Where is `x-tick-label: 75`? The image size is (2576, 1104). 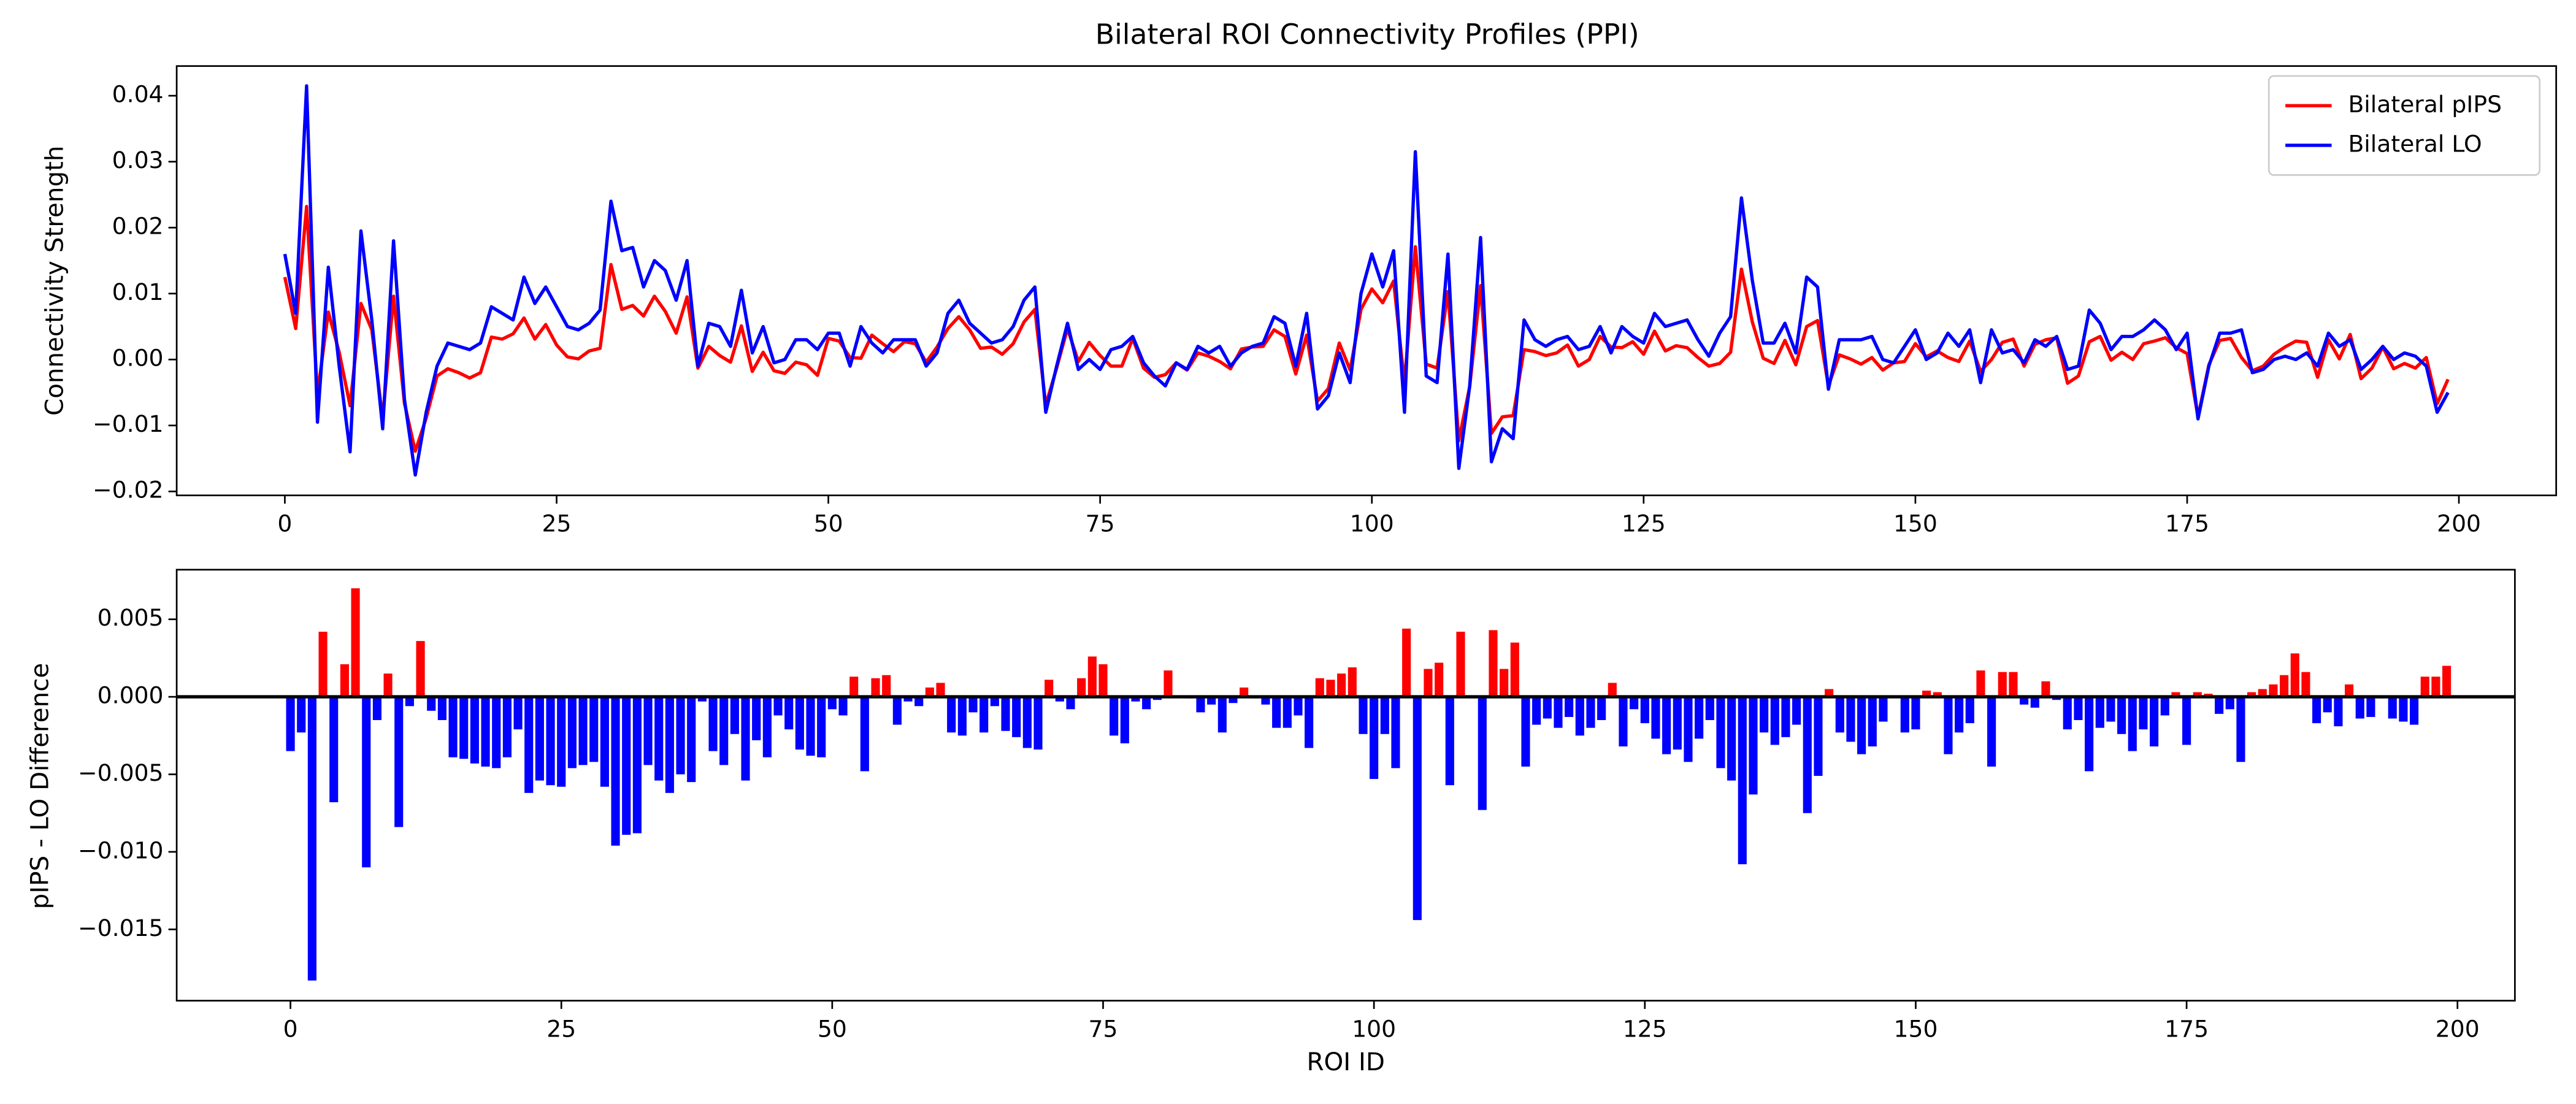
x-tick-label: 75 is located at coordinates (1103, 1029).